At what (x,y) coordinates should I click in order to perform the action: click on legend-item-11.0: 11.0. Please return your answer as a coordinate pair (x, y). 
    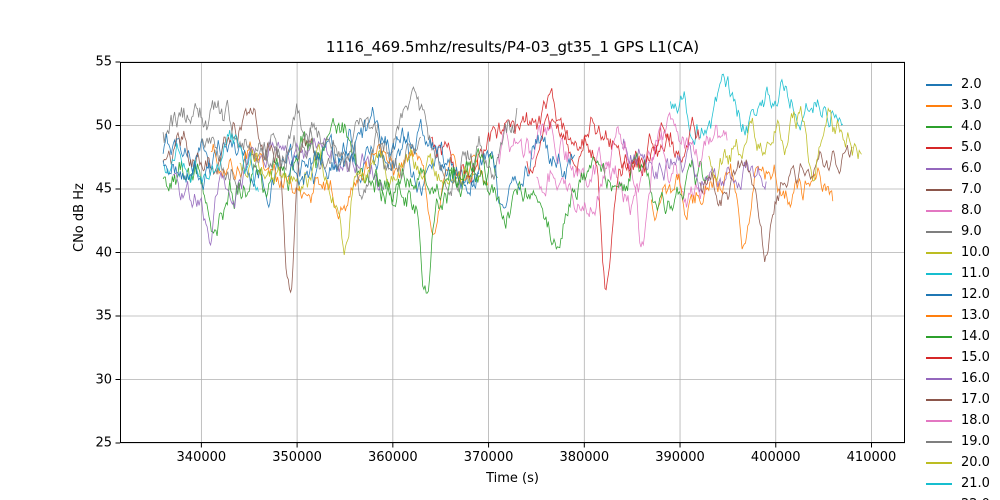
    Looking at the image, I should click on (958, 273).